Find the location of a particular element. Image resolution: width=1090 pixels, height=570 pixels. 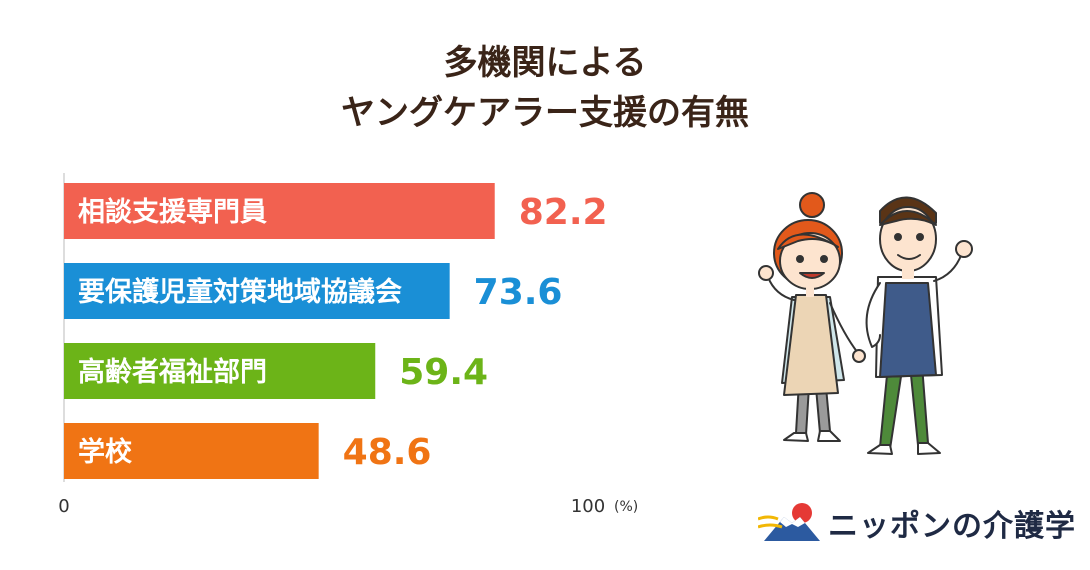

caregiver-illustration is located at coordinates (865, 323).